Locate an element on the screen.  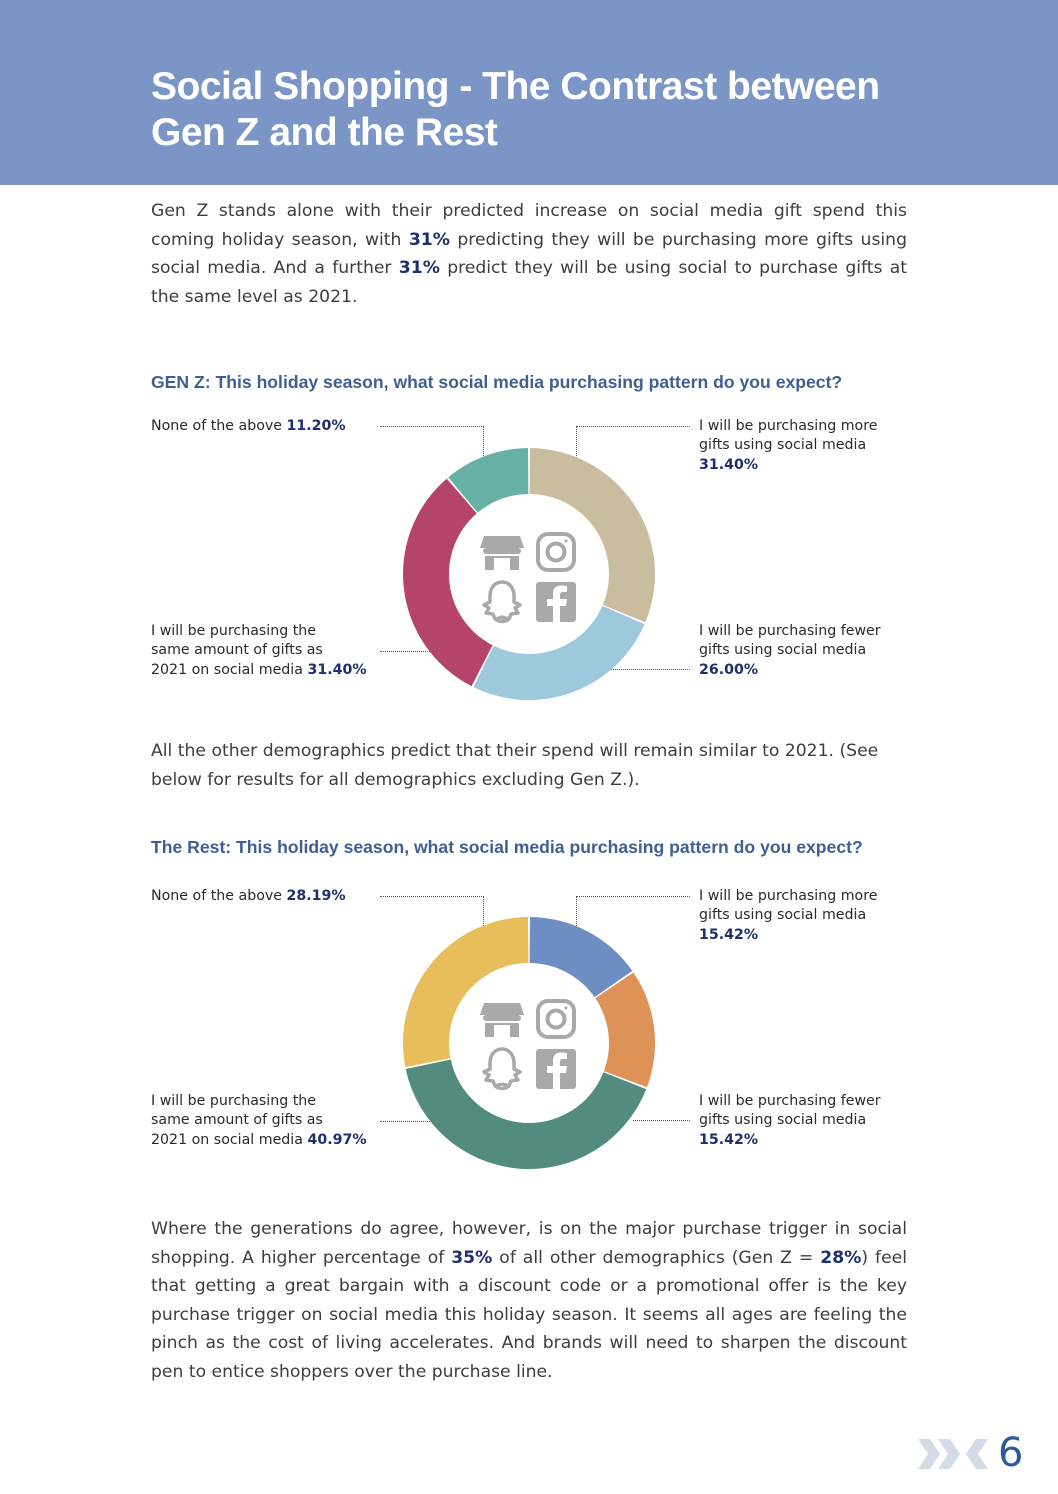
rest-label-same-value: 40.97% is located at coordinates (337, 1139).